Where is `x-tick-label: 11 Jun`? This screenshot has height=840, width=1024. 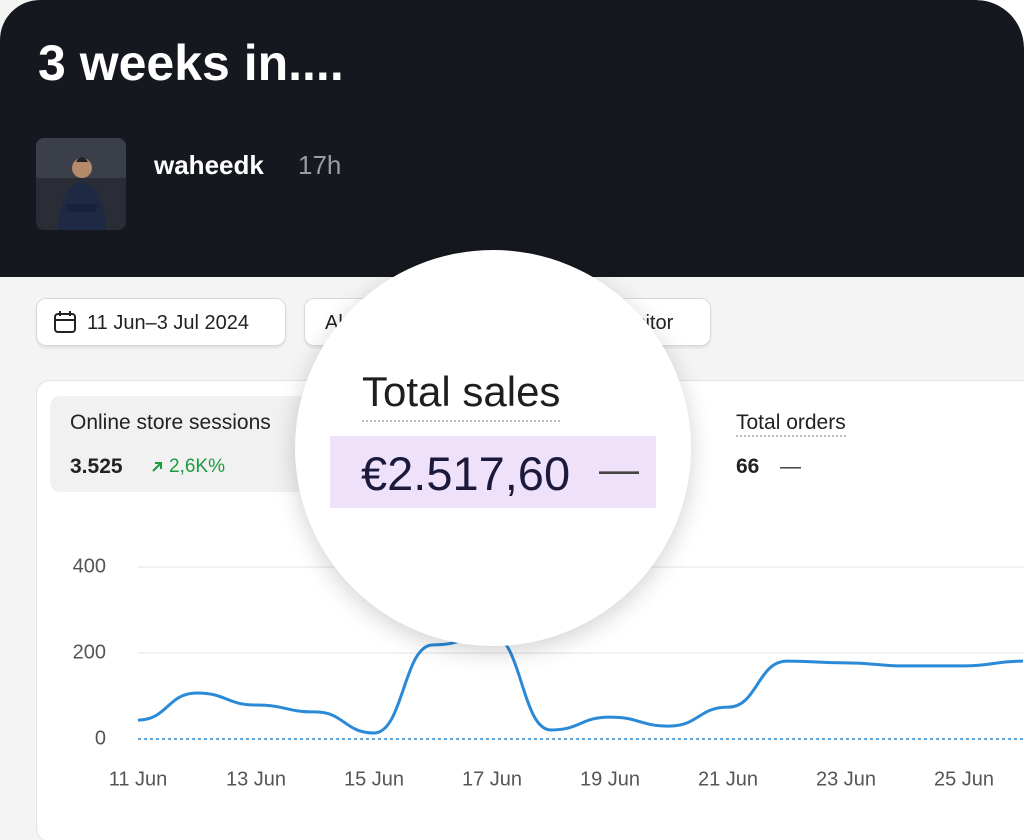
x-tick-label: 11 Jun is located at coordinates (138, 779).